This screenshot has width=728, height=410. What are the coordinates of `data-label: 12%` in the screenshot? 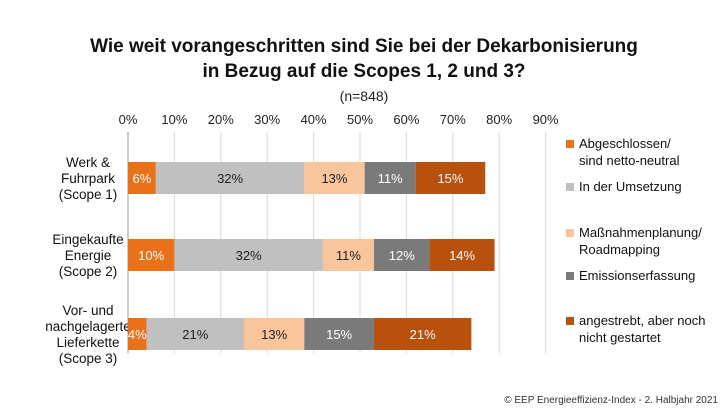 It's located at (402, 255).